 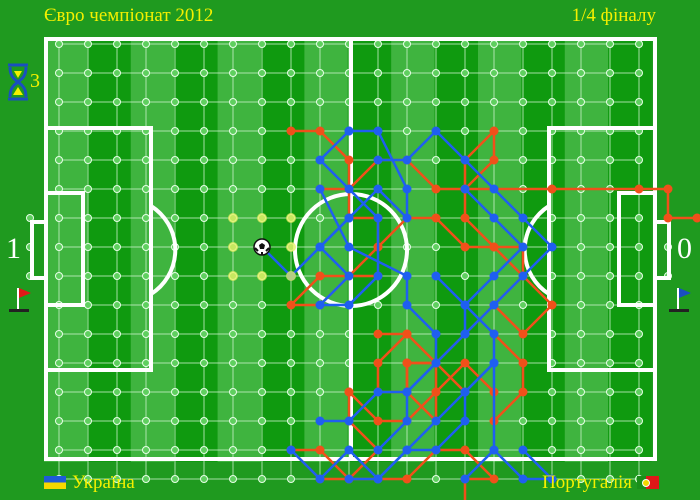 What do you see at coordinates (587, 482) in the screenshot?
I see `team-right-name: Португалія` at bounding box center [587, 482].